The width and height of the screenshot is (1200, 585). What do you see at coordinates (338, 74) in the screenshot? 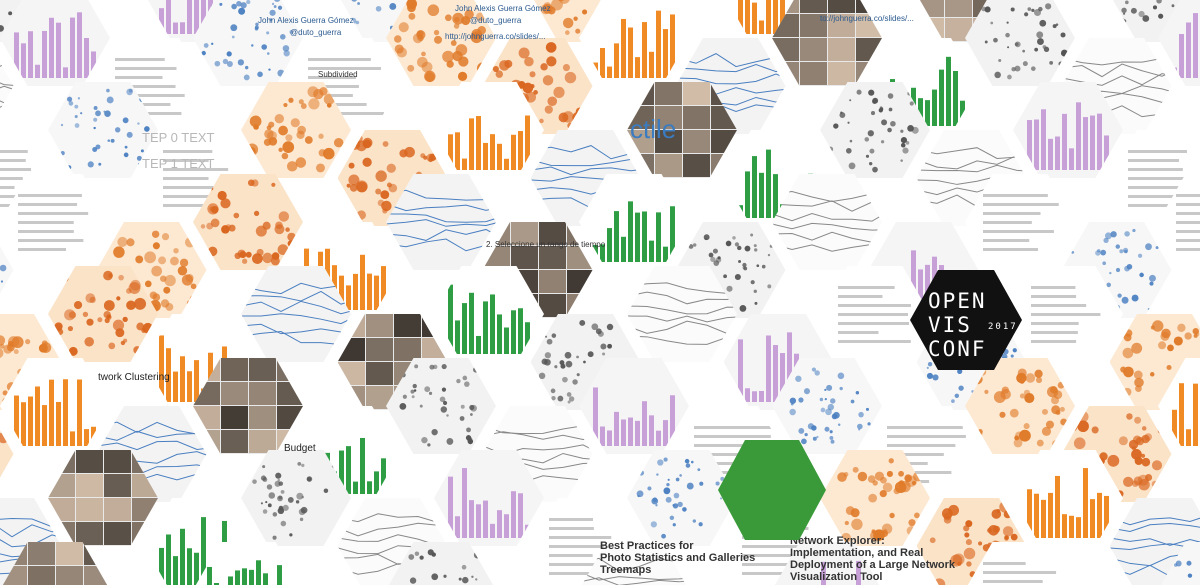
I see `subdivided-text: Subdivided` at bounding box center [338, 74].